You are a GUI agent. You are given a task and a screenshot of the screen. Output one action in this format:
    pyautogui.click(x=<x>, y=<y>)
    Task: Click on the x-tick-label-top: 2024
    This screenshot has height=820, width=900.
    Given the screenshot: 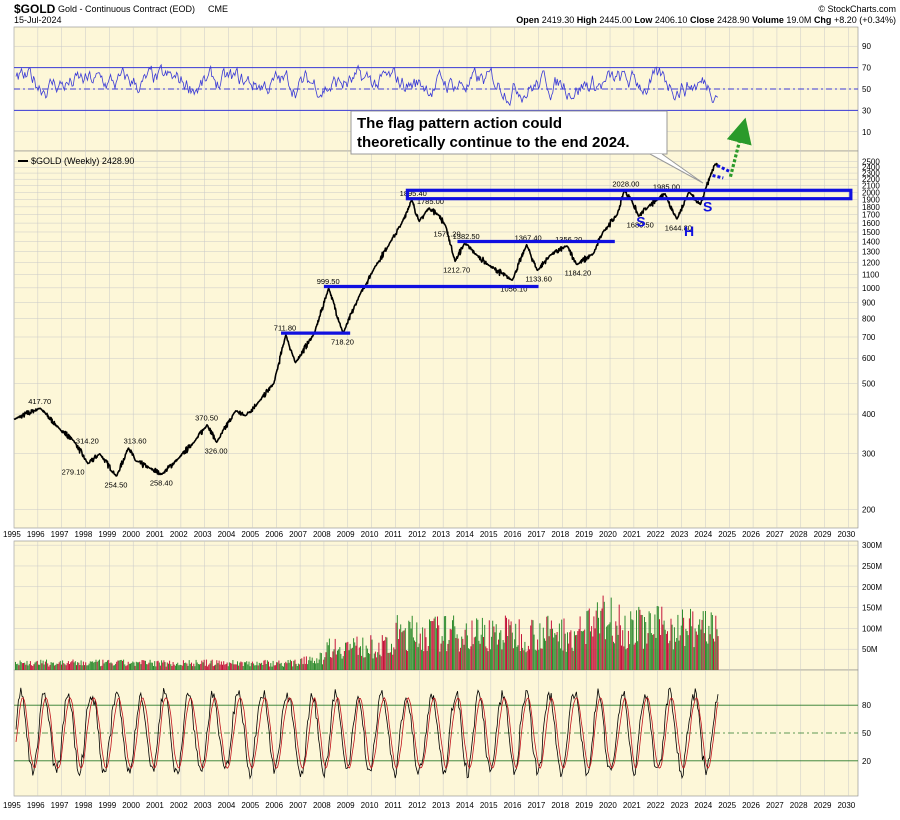 What is the action you would take?
    pyautogui.click(x=703, y=534)
    